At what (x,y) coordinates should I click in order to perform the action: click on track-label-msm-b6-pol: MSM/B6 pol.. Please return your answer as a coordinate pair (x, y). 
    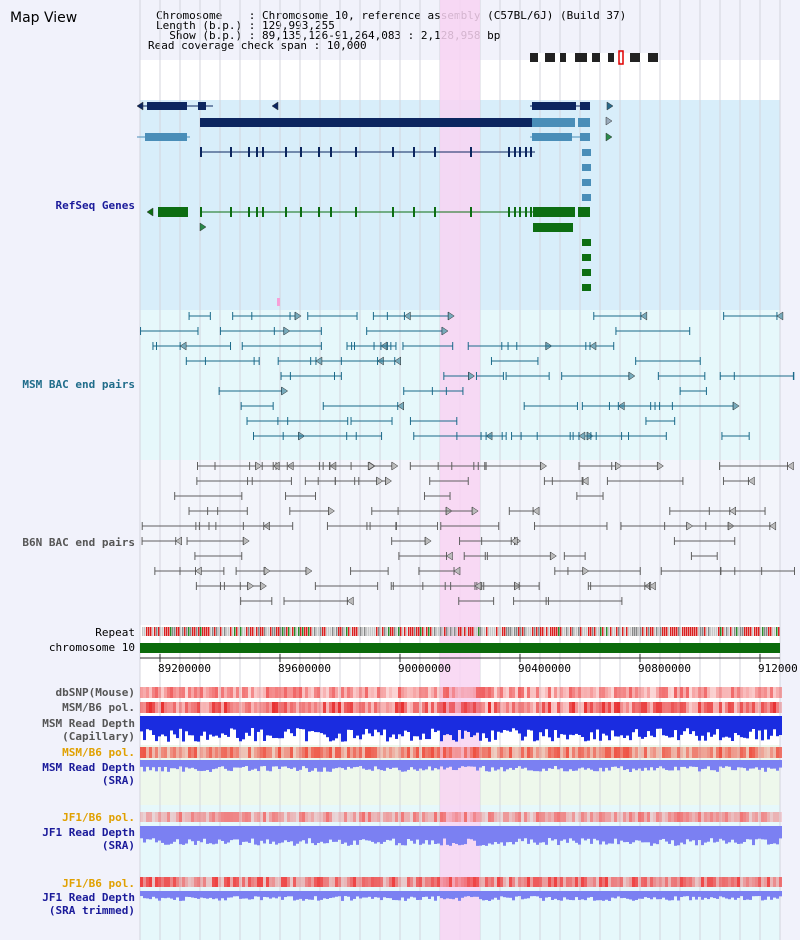
    Looking at the image, I should click on (98, 707).